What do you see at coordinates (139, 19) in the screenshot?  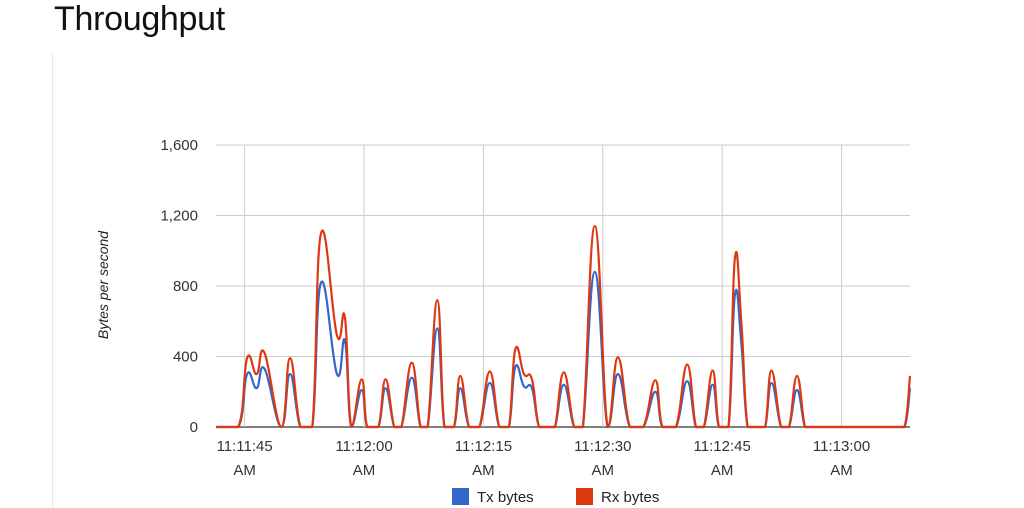 I see `chart-title: Throughput` at bounding box center [139, 19].